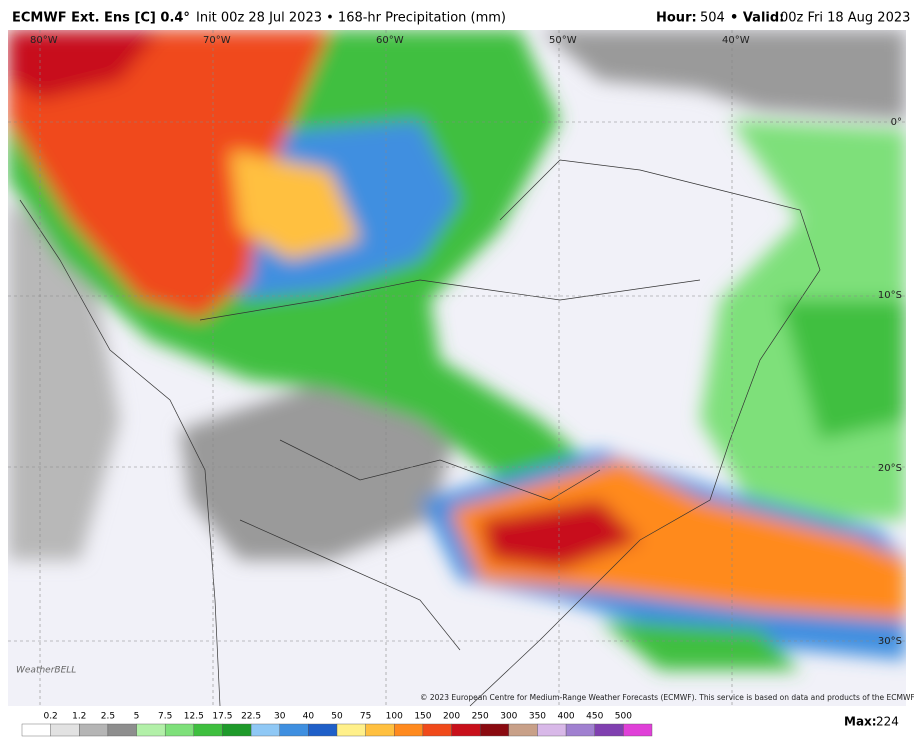  I want to click on longitude-label: 60°W, so click(390, 40).